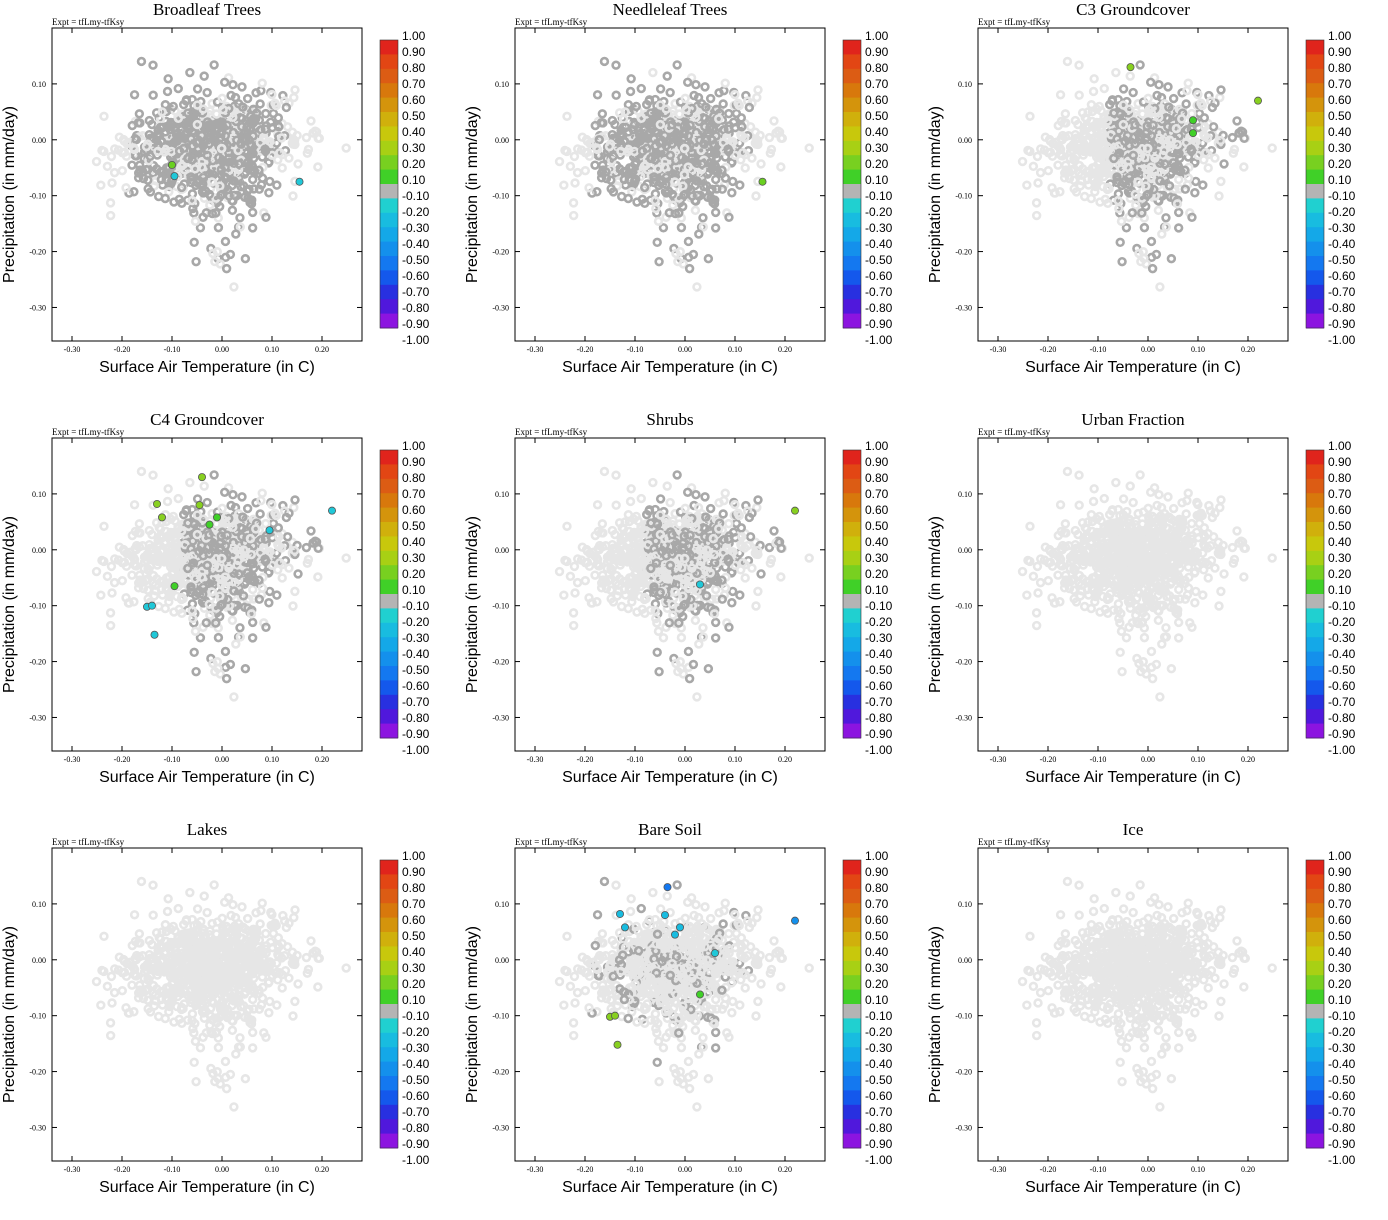 This screenshot has width=1388, height=1220. I want to click on y-tick-label: 0.10, so click(39, 84).